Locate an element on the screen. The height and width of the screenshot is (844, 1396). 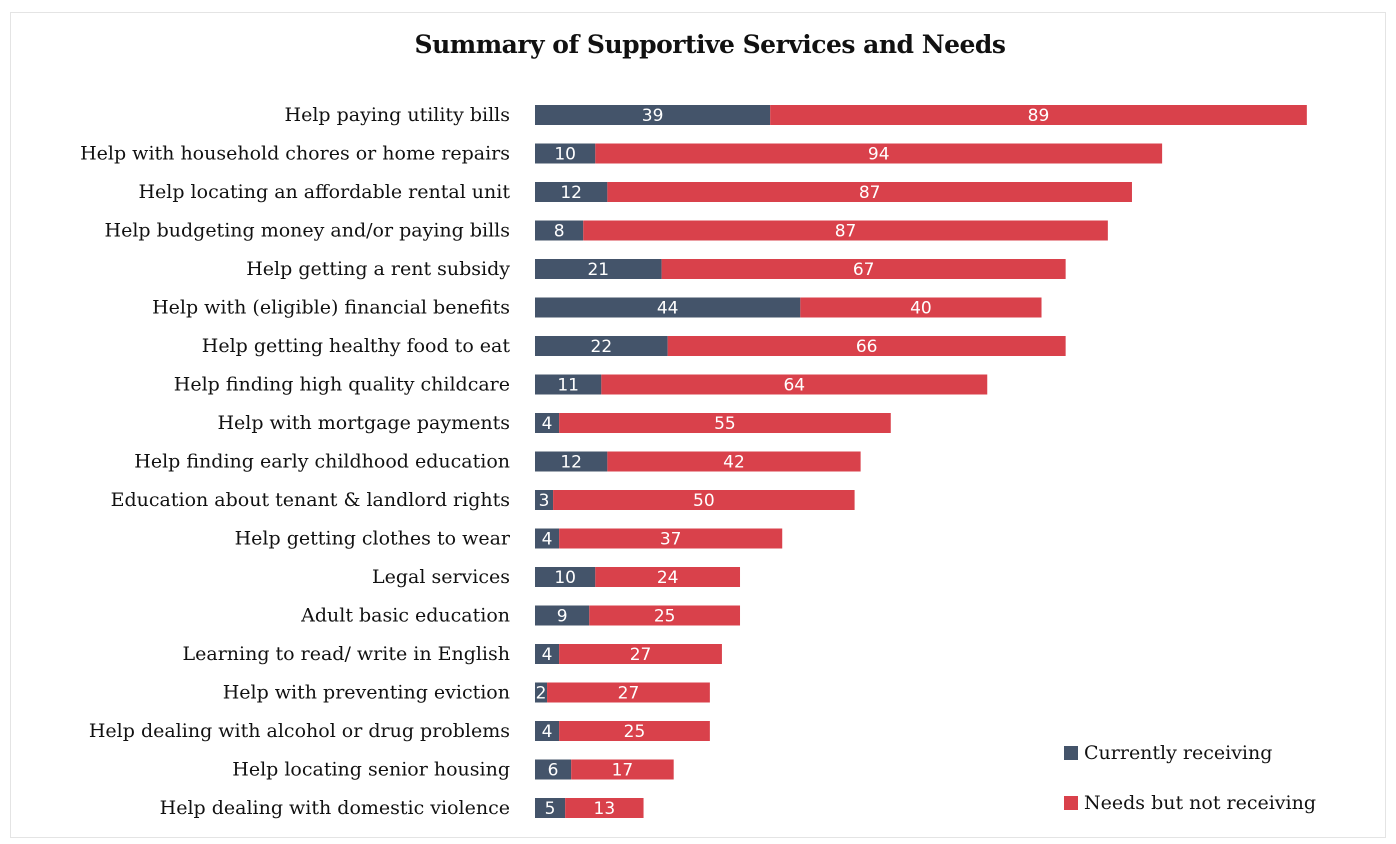
bar-currently-receiving-help-locating-an-affordable-rental-unit is located at coordinates (571, 192).